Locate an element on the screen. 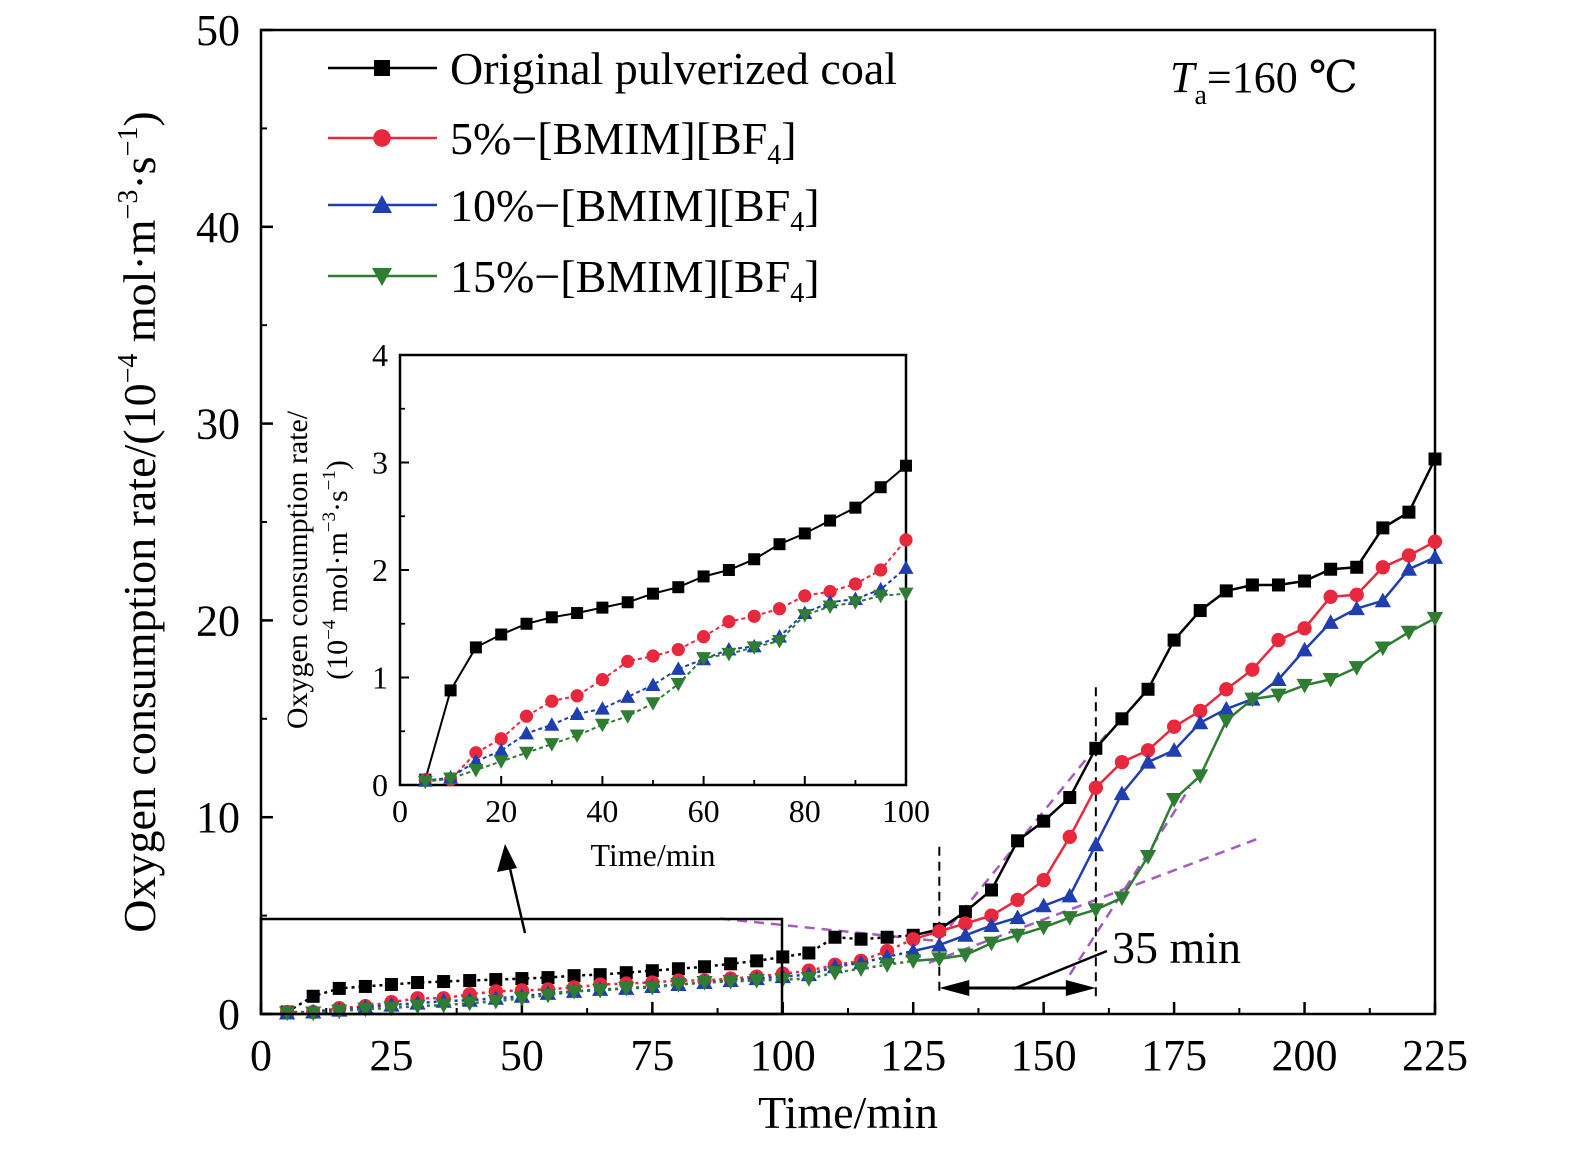 Image resolution: width=1575 pixels, height=1152 pixels. zoom-arrow-head is located at coordinates (507, 858).